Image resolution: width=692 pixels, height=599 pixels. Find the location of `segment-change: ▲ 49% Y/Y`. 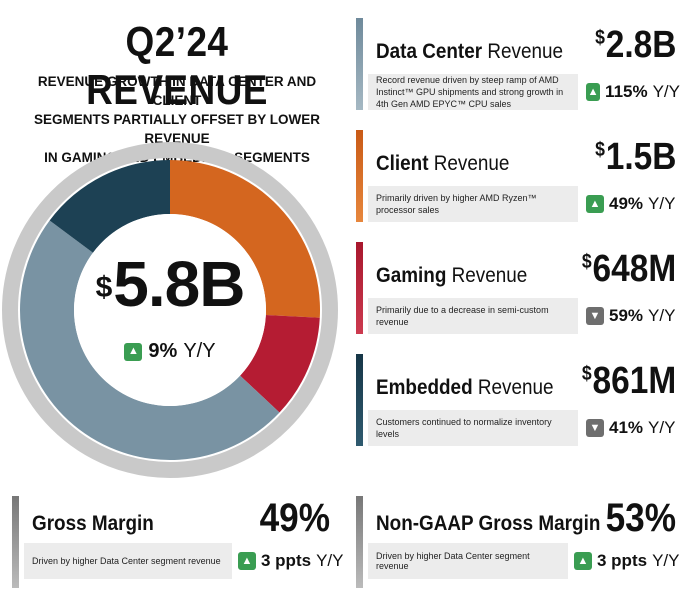

segment-change: ▲ 49% Y/Y is located at coordinates (633, 204).